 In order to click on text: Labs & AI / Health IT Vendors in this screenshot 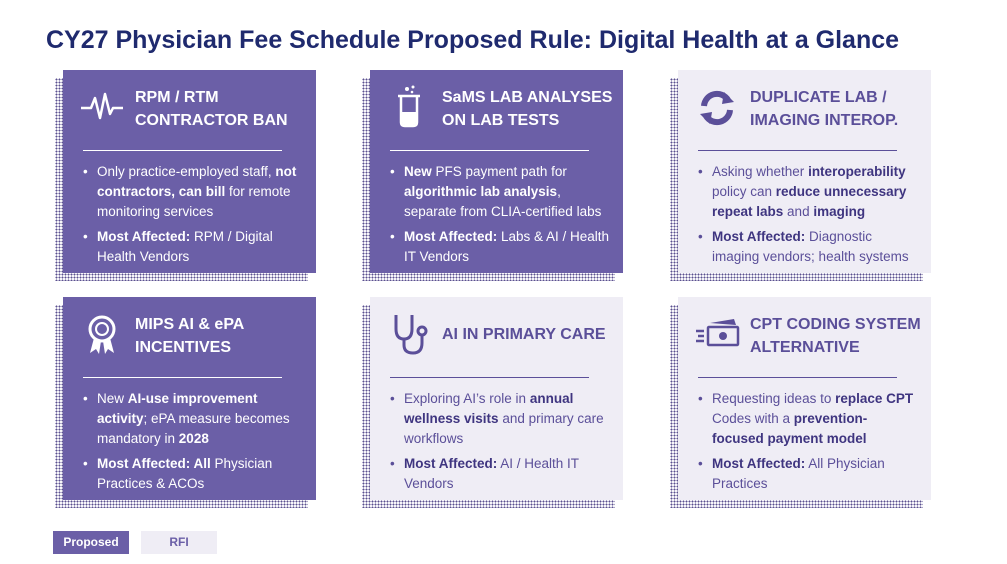, I will do `click(507, 246)`.